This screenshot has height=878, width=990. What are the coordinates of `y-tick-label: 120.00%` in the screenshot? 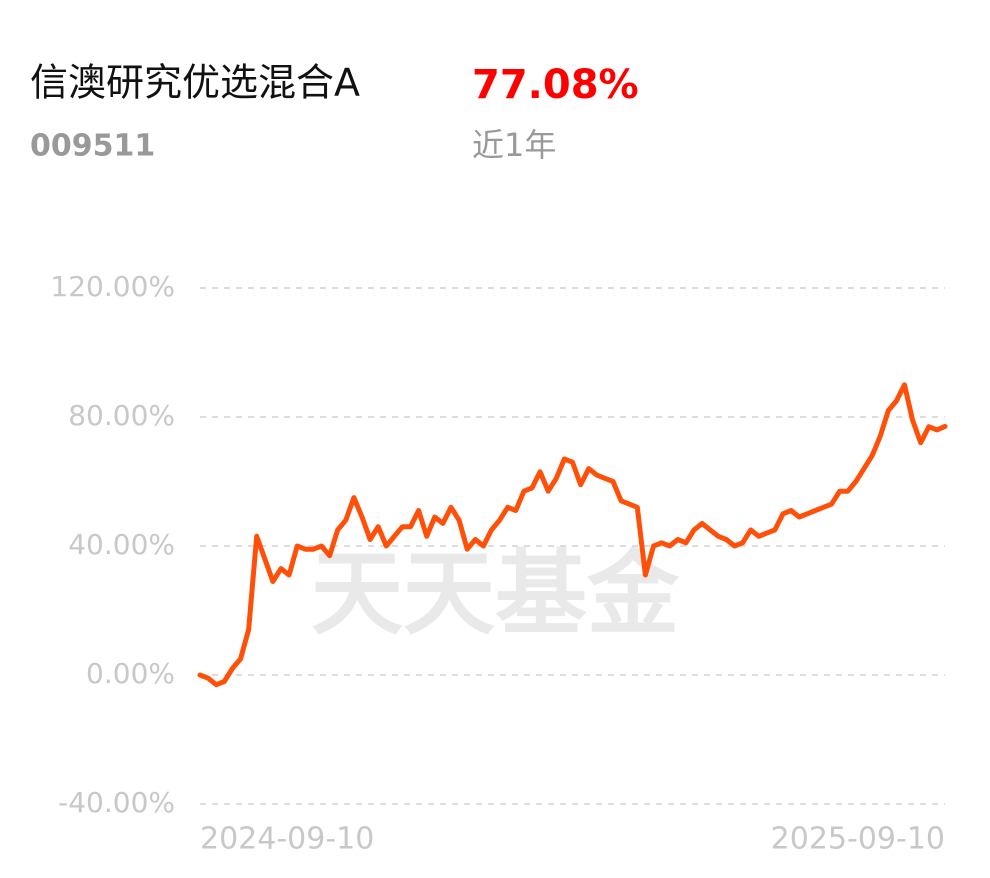 It's located at (112, 286).